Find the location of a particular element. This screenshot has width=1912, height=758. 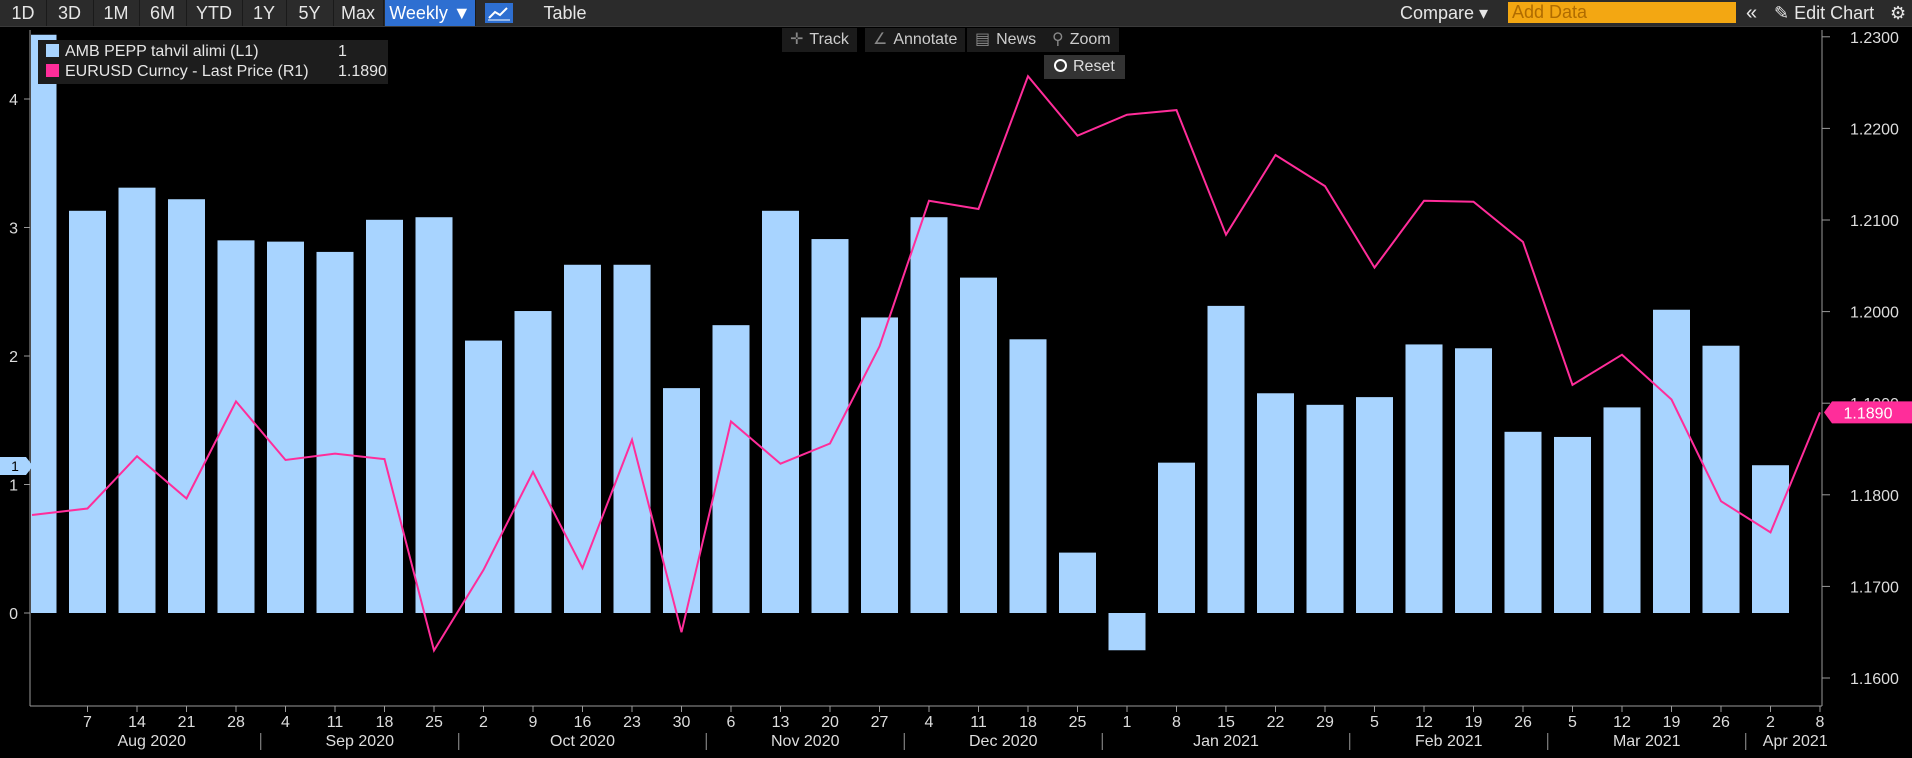

month-label: Jan 2021 is located at coordinates (1226, 741).